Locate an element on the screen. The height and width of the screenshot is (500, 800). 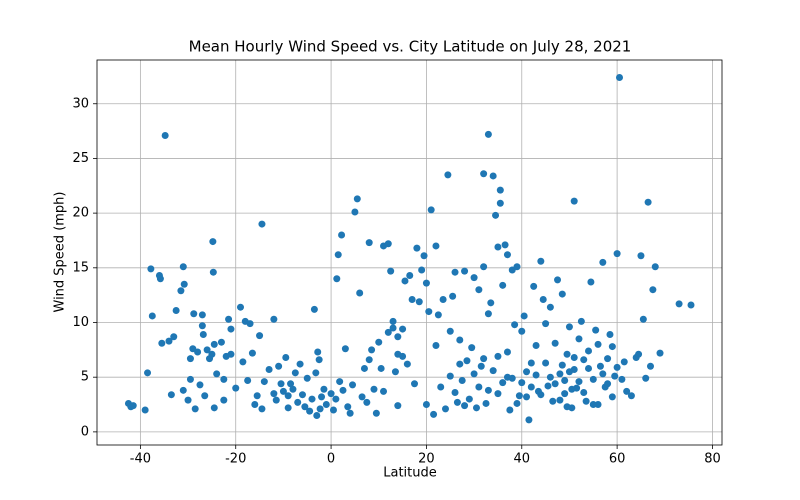
x-tick-label: -20 is located at coordinates (235, 459).